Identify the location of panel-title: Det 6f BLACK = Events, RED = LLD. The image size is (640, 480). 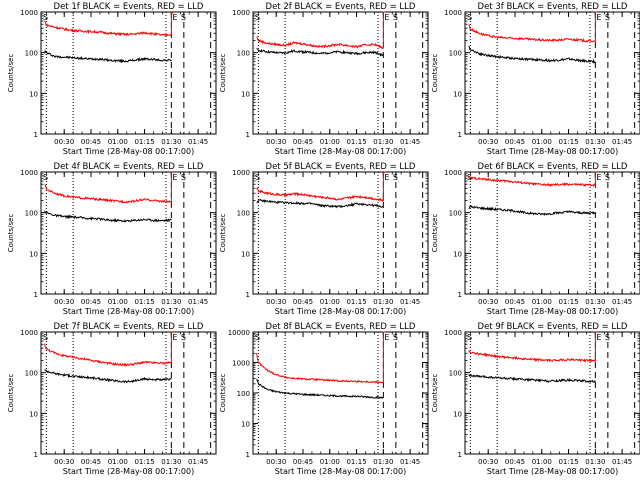
(553, 167).